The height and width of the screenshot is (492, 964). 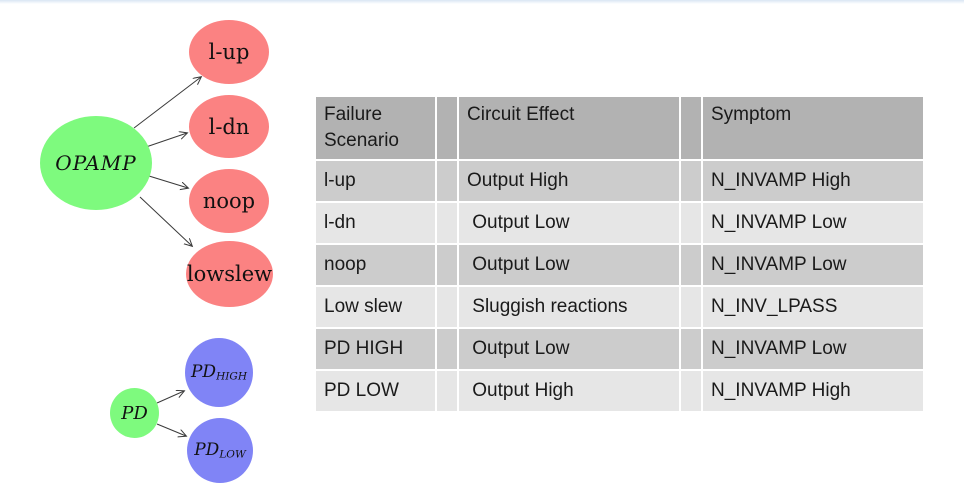 I want to click on edge-opamp-ldn, so click(x=166, y=140).